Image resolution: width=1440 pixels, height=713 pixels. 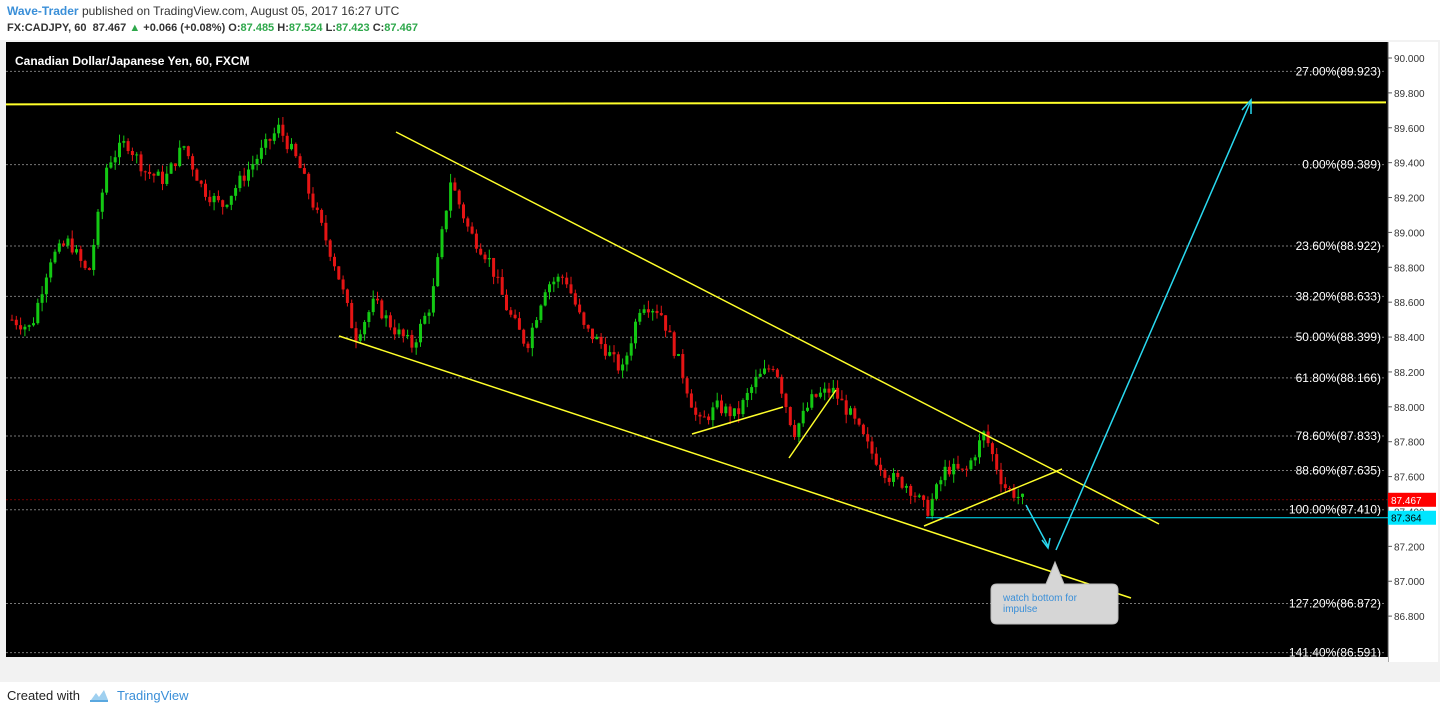 I want to click on time-axis: 2526272831Aug23478910, so click(x=697, y=666).